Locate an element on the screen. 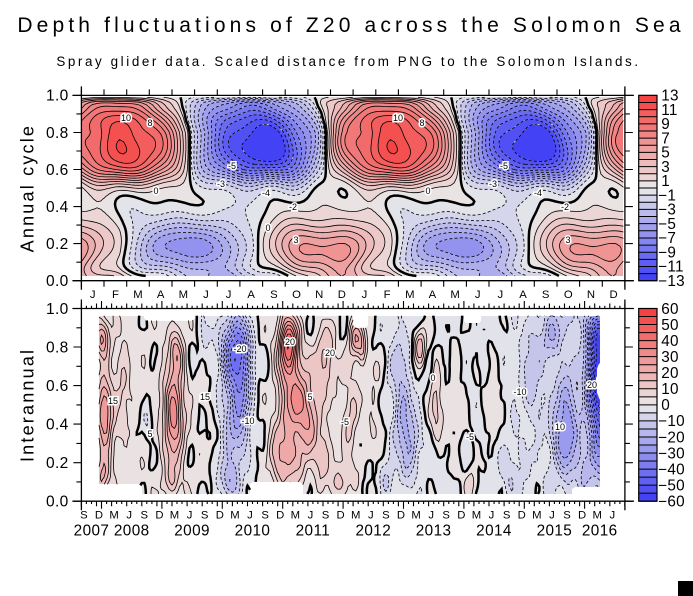 Image resolution: width=693 pixels, height=596 pixels. svg-text: −3 is located at coordinates (667, 210).